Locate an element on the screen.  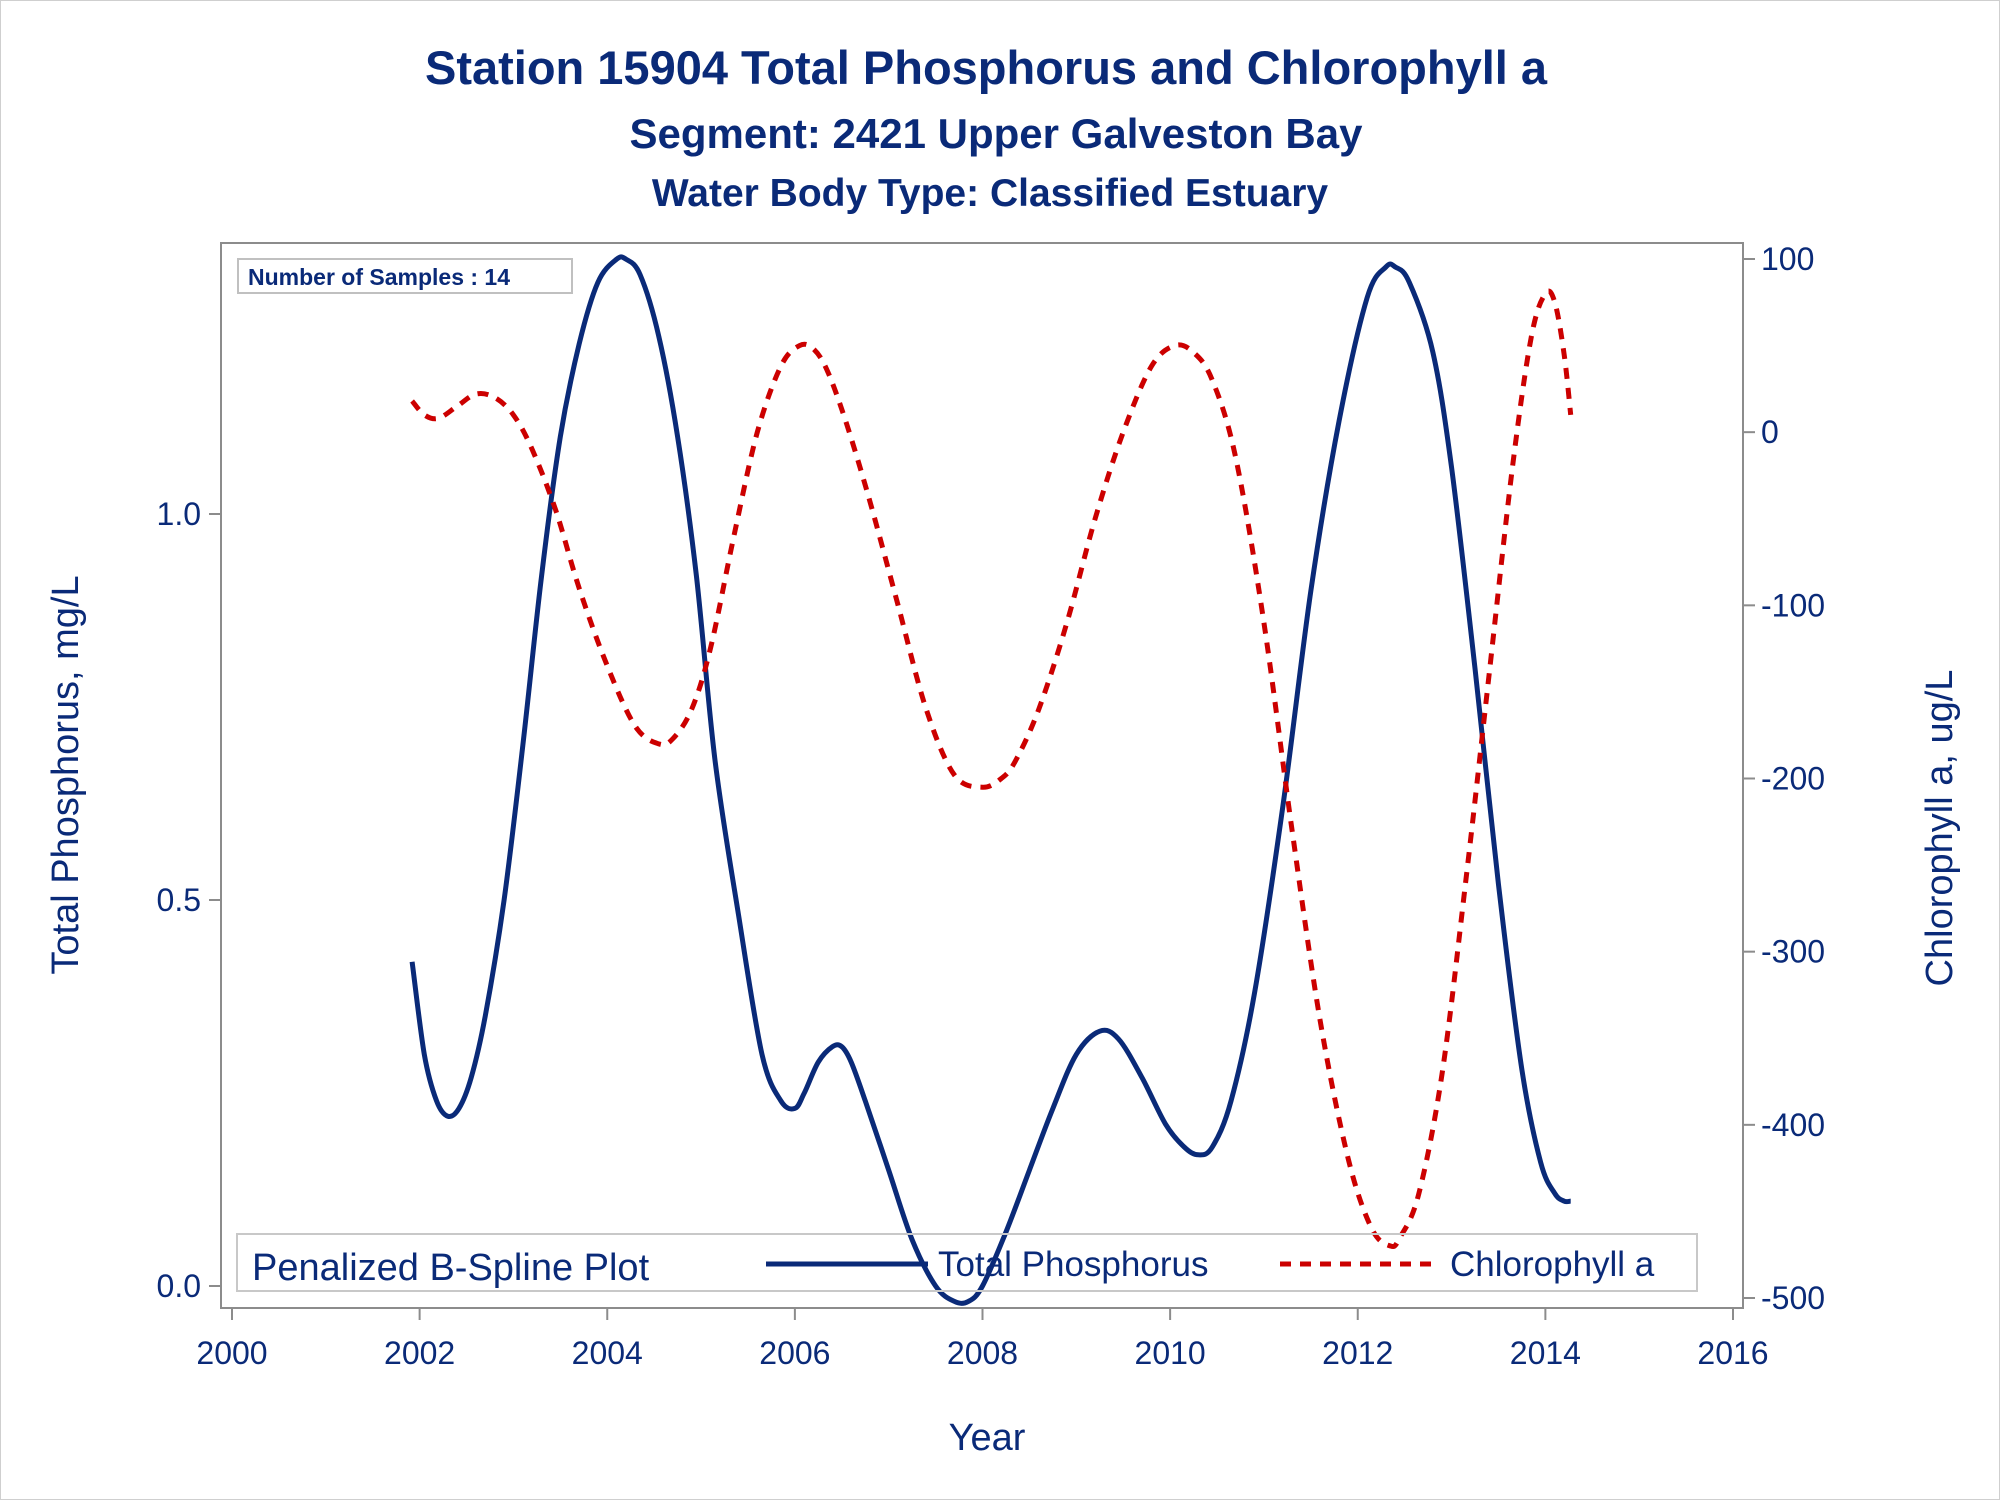
inset-text: Number of Samples : 14 is located at coordinates (379, 277).